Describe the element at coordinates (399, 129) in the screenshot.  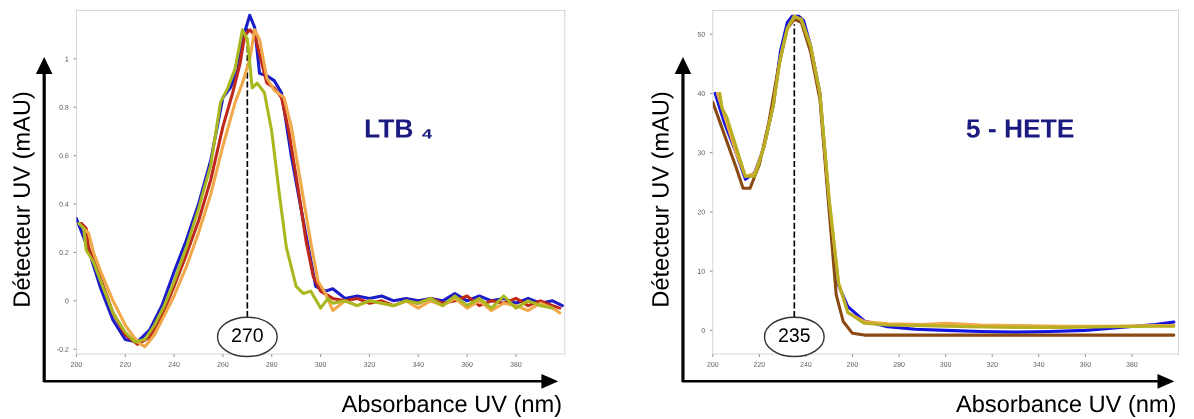
I see `text: LTB ₄` at that location.